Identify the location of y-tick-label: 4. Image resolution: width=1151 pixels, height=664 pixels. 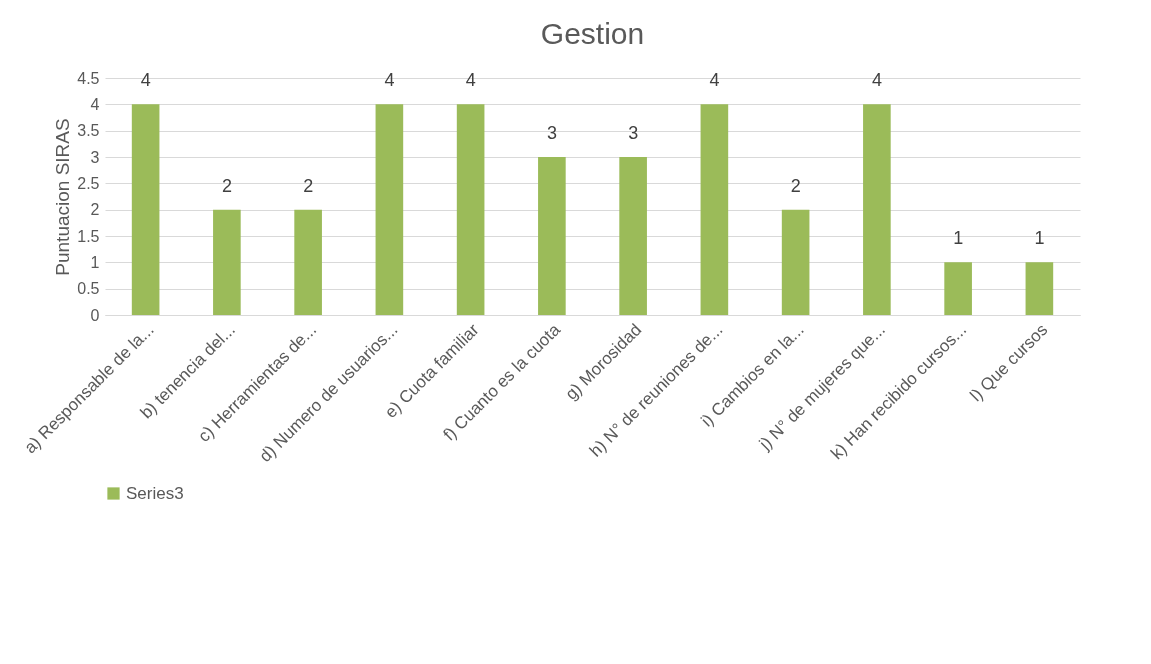
(95, 104).